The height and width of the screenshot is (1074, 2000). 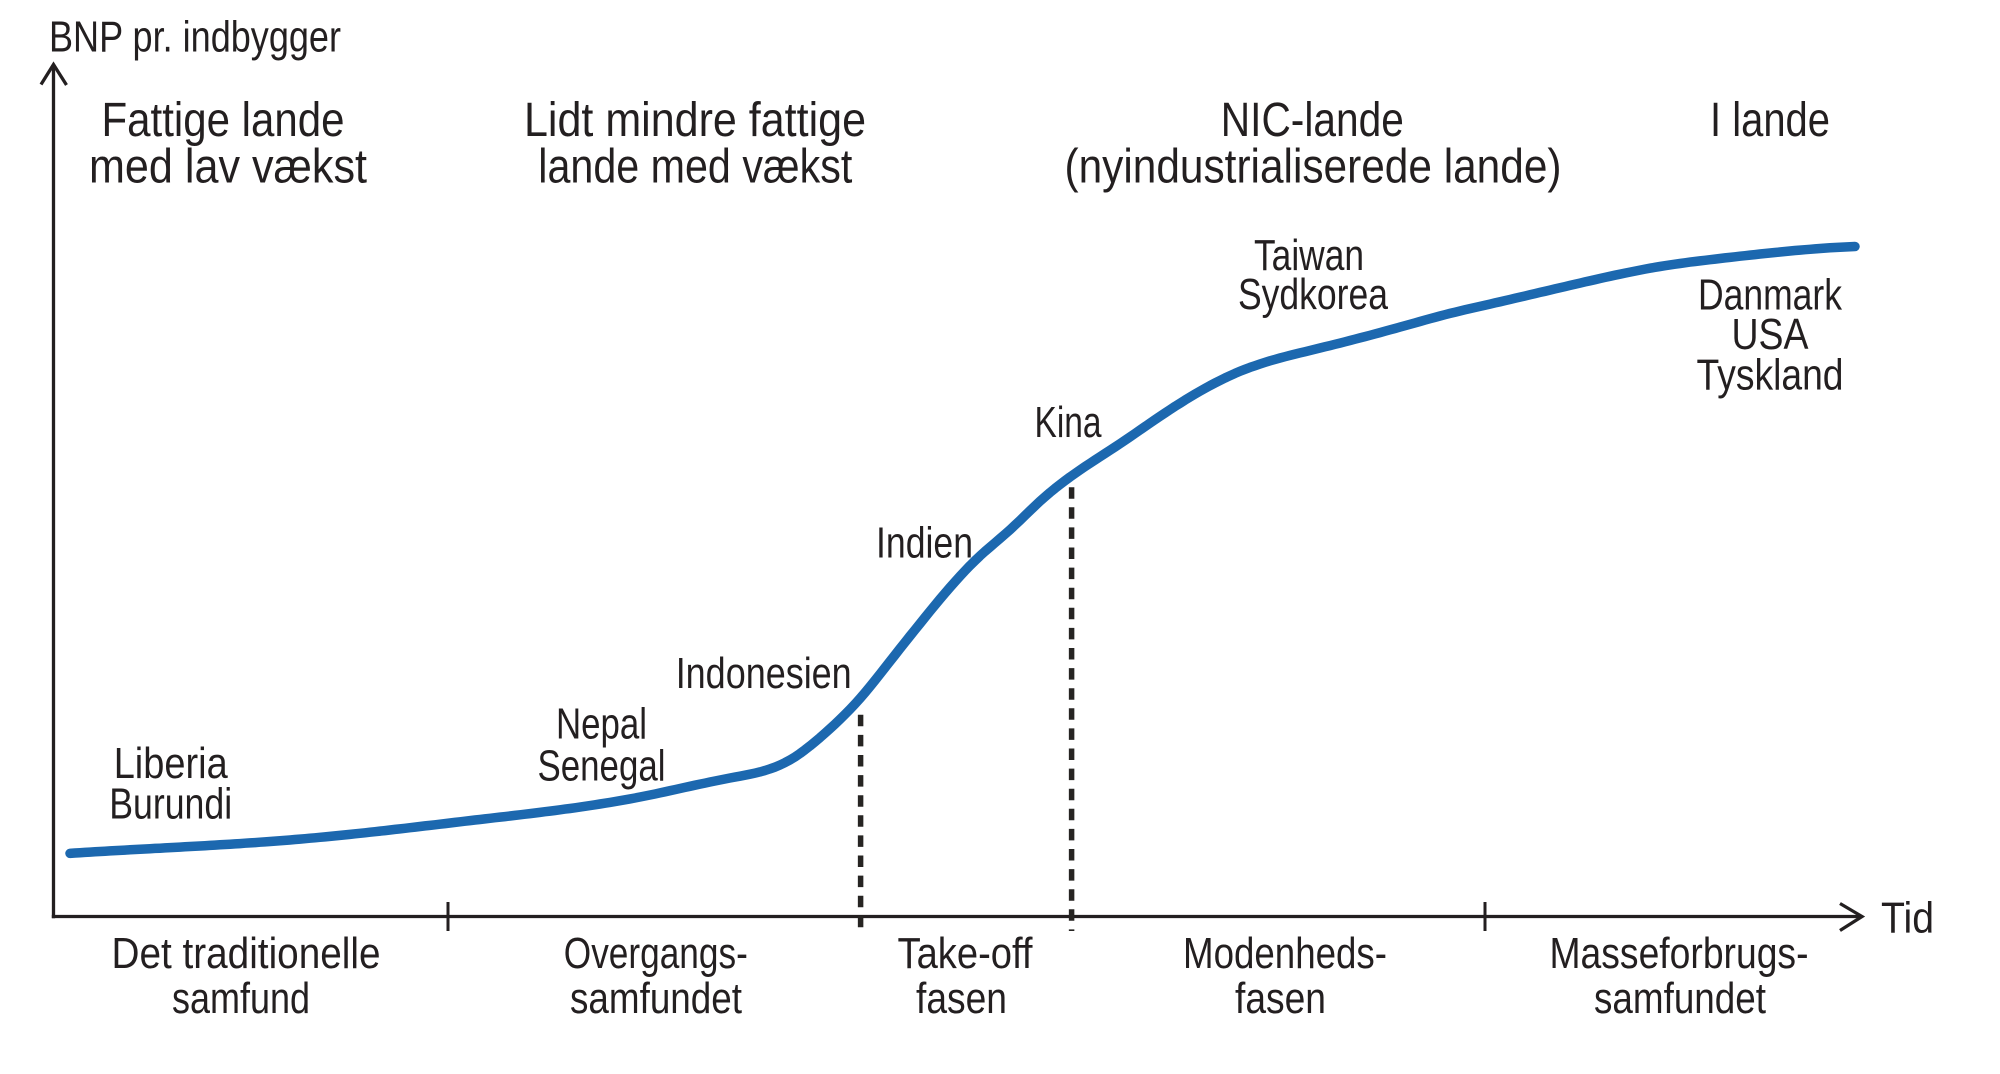 What do you see at coordinates (924, 543) in the screenshot?
I see `svg-text: Indien` at bounding box center [924, 543].